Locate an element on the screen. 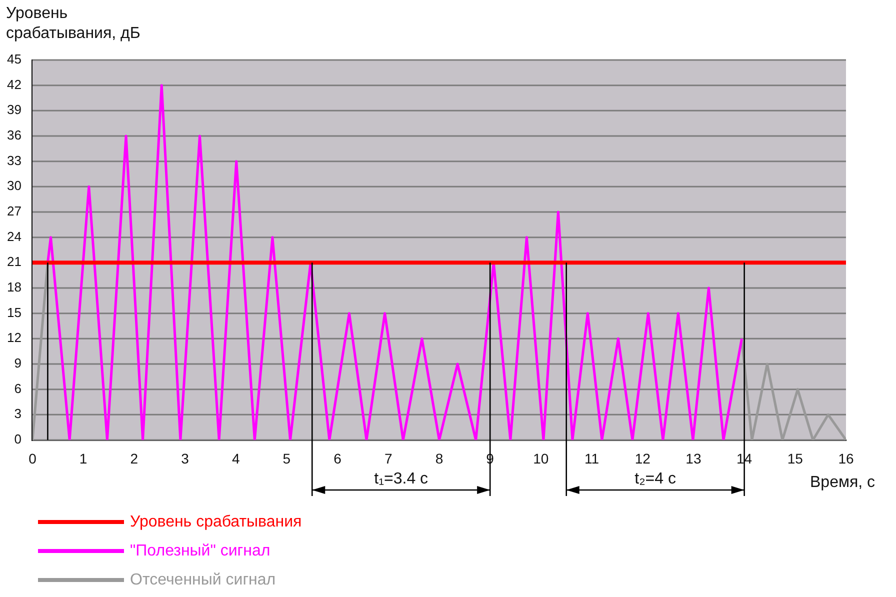 Image resolution: width=896 pixels, height=597 pixels. y-tick-label: 33 is located at coordinates (14, 160).